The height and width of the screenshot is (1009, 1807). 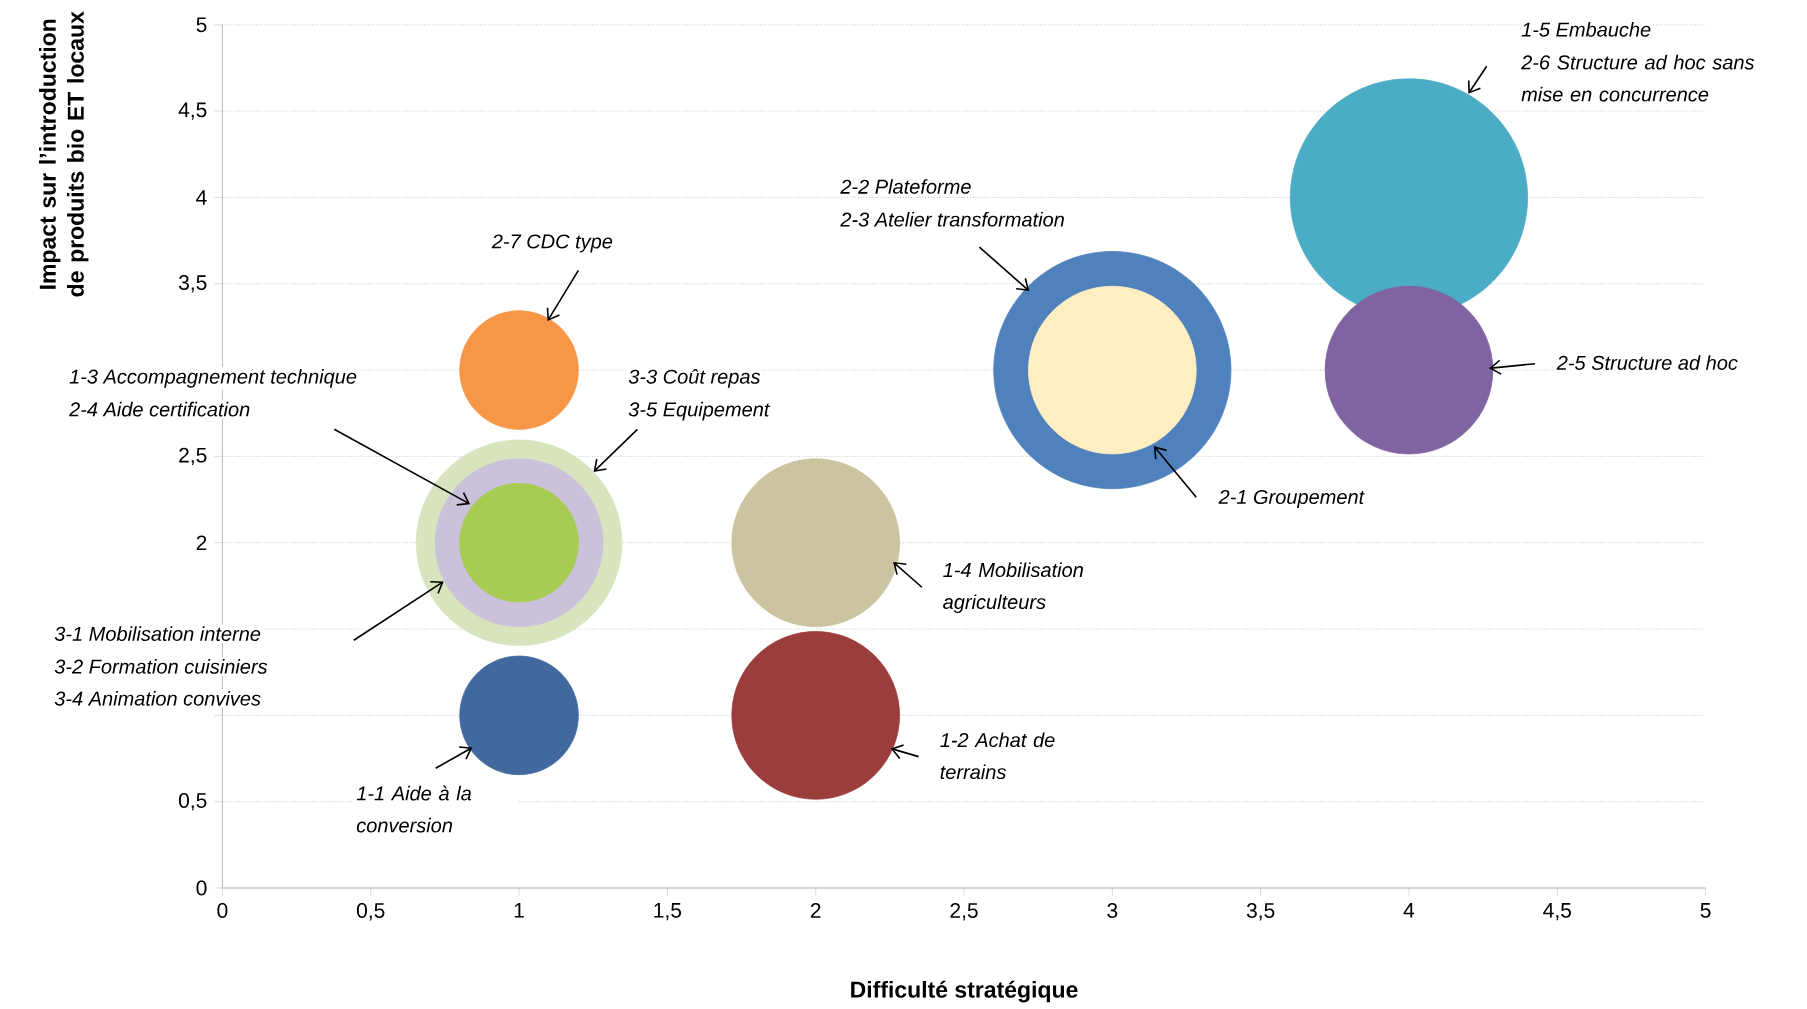 What do you see at coordinates (964, 991) in the screenshot?
I see `x-axis-title: Difficulté stratégique` at bounding box center [964, 991].